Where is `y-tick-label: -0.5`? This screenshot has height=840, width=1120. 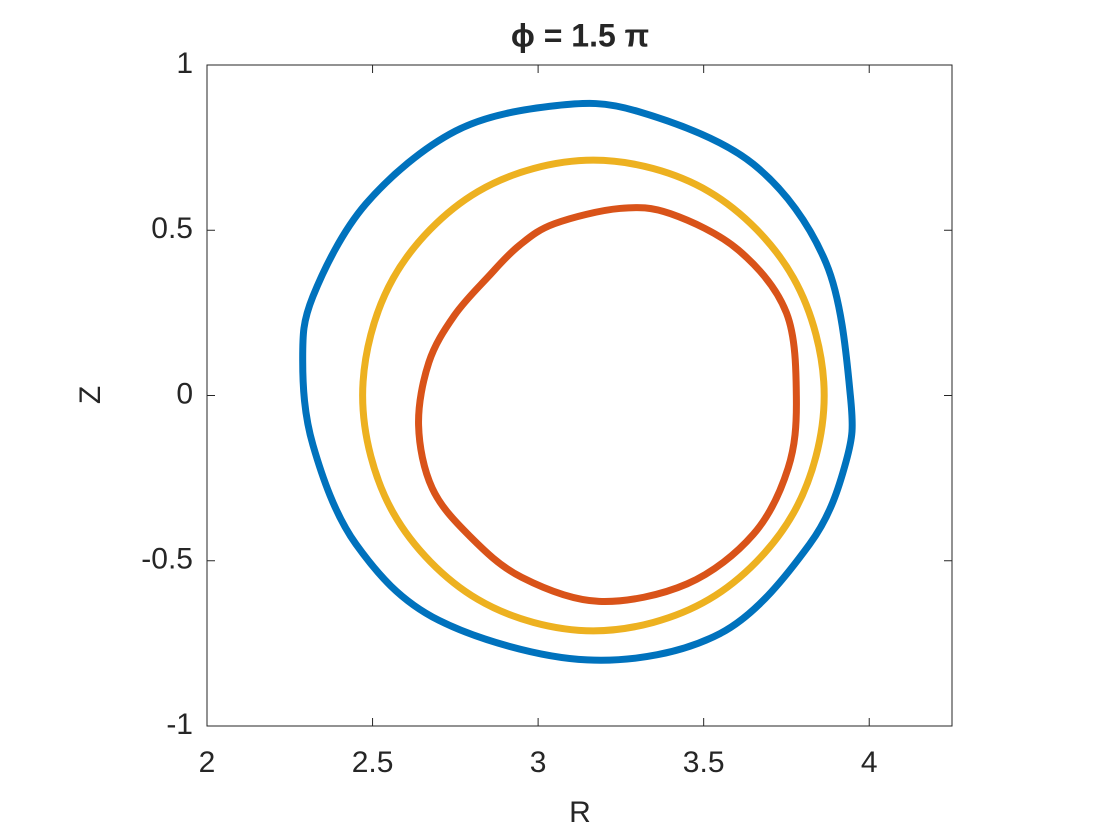
y-tick-label: -0.5 is located at coordinates (167, 559).